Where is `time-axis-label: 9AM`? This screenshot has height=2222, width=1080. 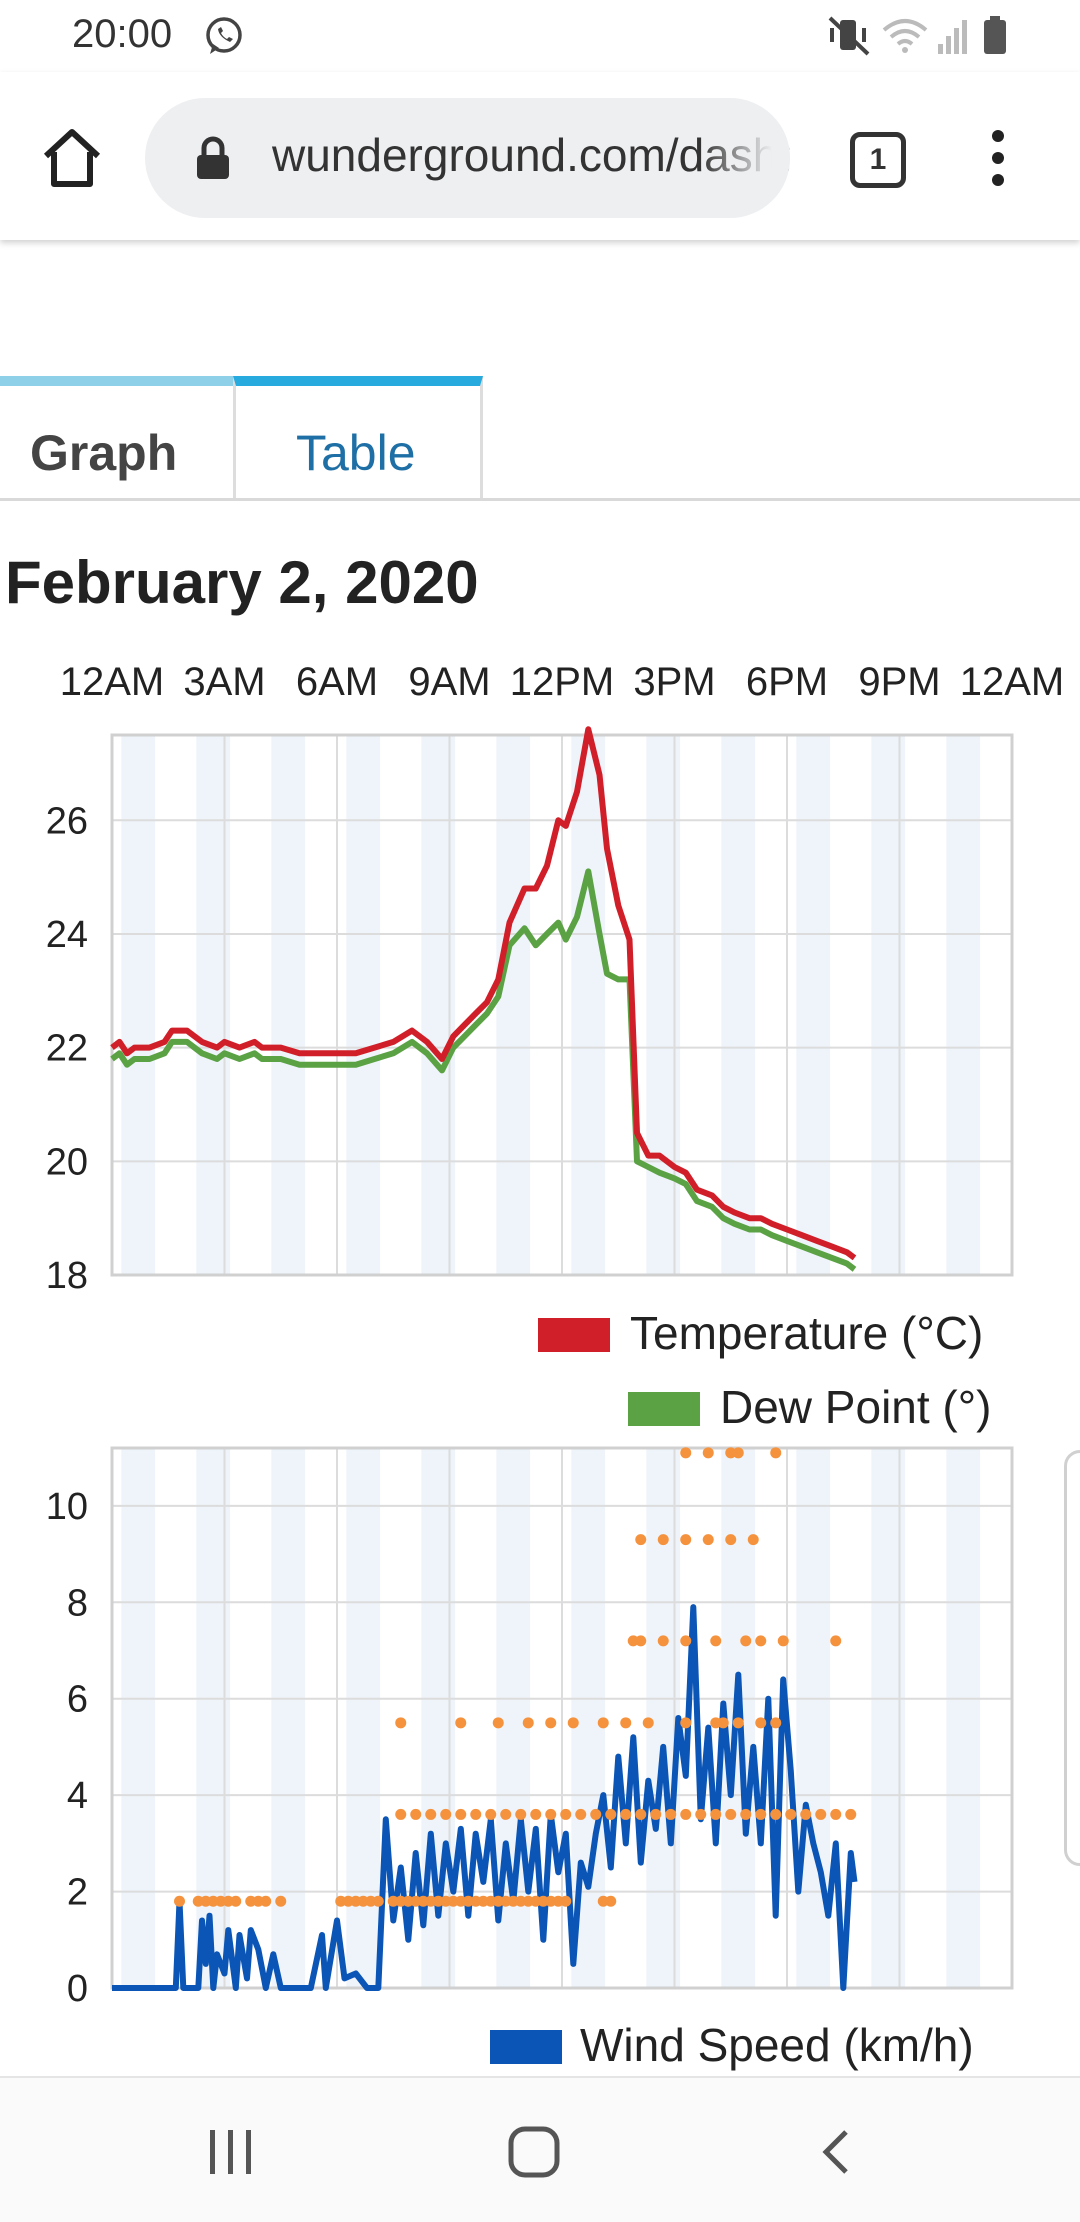
time-axis-label: 9AM is located at coordinates (449, 682).